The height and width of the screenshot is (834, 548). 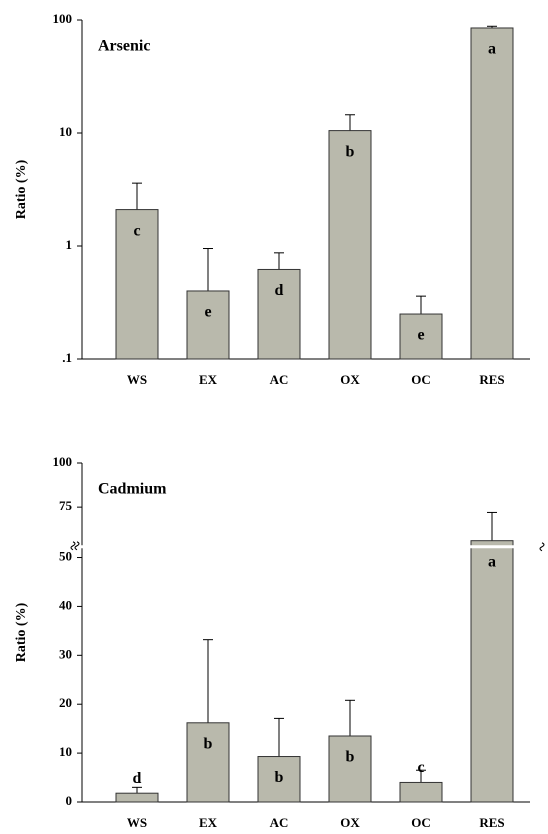 I want to click on y-tick-label: 75, so click(x=66, y=505).